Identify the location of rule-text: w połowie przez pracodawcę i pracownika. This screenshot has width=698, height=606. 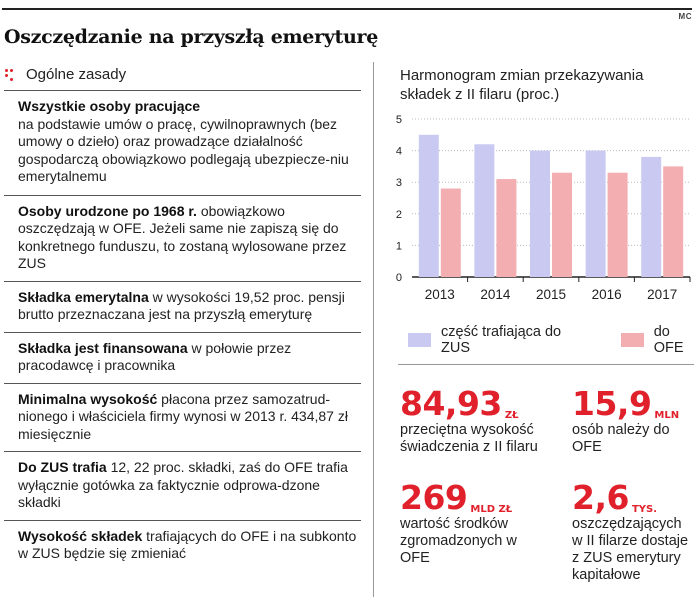
(155, 356).